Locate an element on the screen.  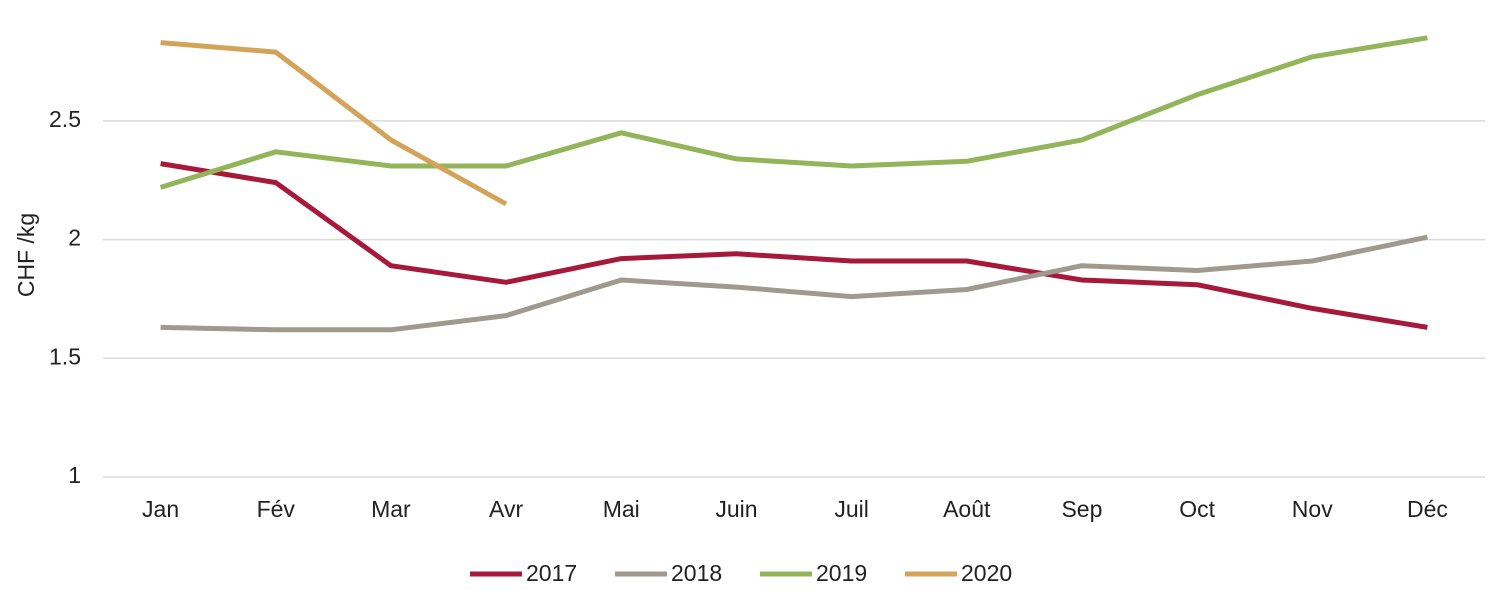
x-tick-label: Fév is located at coordinates (276, 509).